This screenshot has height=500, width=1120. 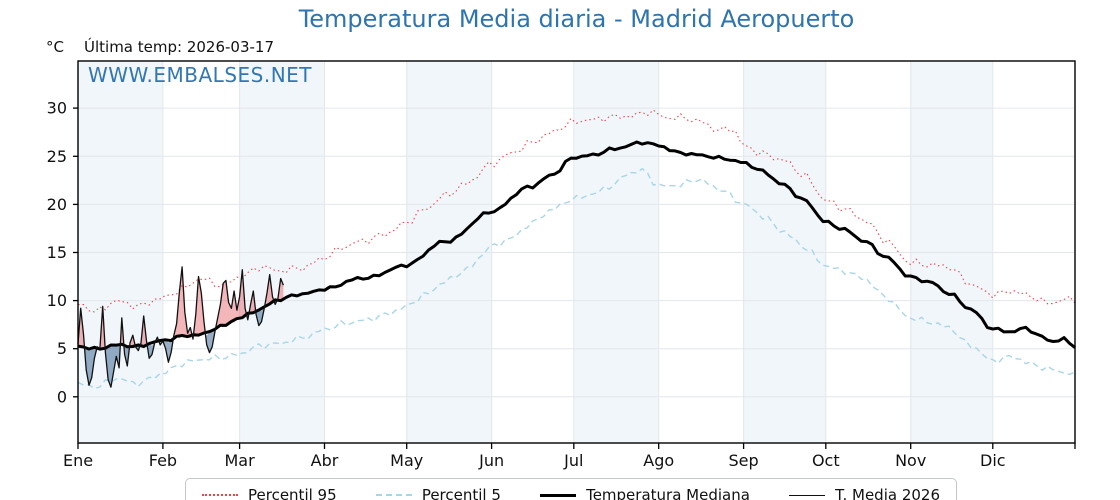 What do you see at coordinates (78, 460) in the screenshot?
I see `x-tick-label: Ene` at bounding box center [78, 460].